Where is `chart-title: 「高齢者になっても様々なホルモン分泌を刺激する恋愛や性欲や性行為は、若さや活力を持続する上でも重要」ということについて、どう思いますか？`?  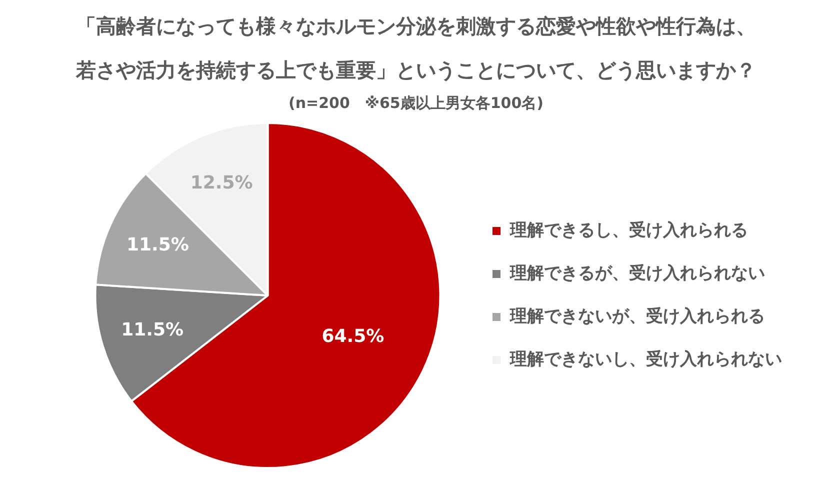
chart-title: 「高齢者になっても様々なホルモン分泌を刺激する恋愛や性欲や性行為は、若さや活力を持続する上でも重要」ということについて、どう思いますか？ is located at coordinates (415, 48).